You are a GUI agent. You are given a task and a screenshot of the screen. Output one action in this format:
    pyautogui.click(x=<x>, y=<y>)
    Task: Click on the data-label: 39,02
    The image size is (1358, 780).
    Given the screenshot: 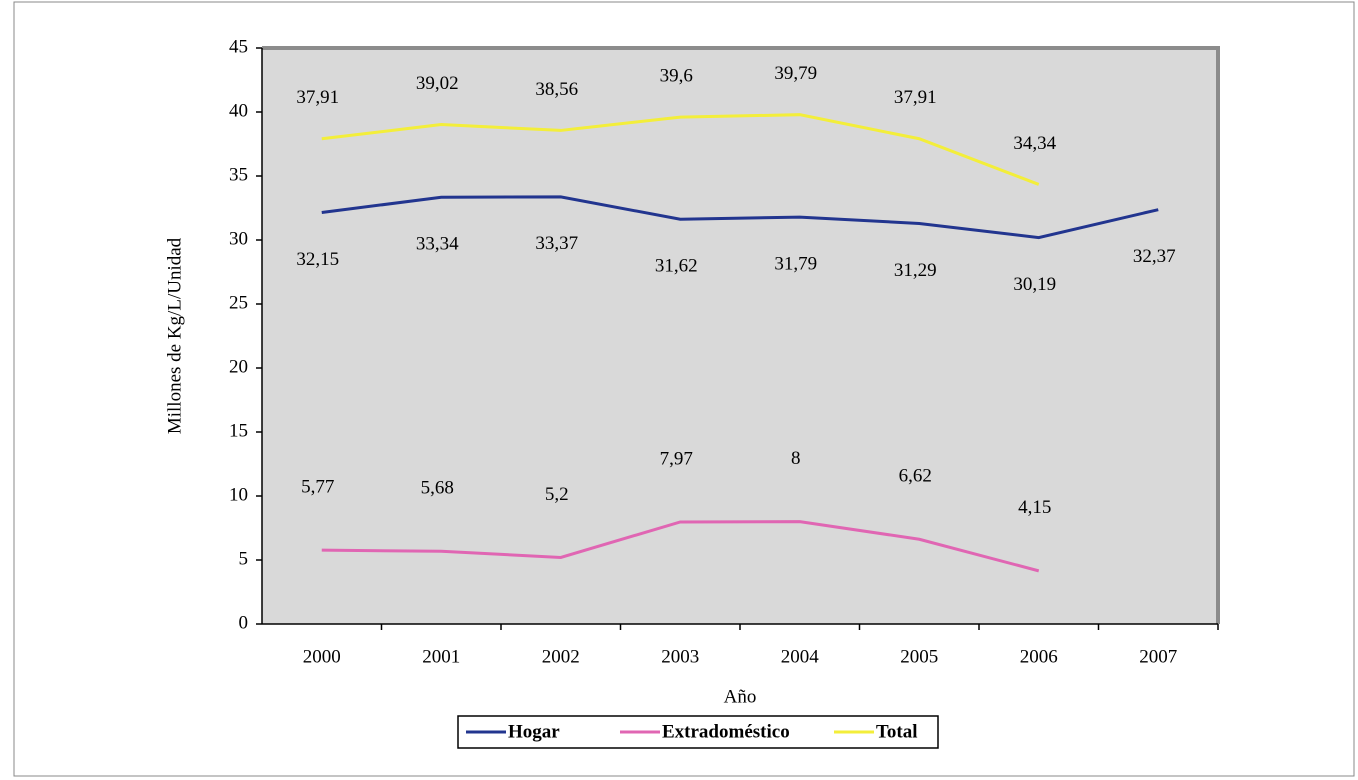 What is the action you would take?
    pyautogui.click(x=437, y=83)
    